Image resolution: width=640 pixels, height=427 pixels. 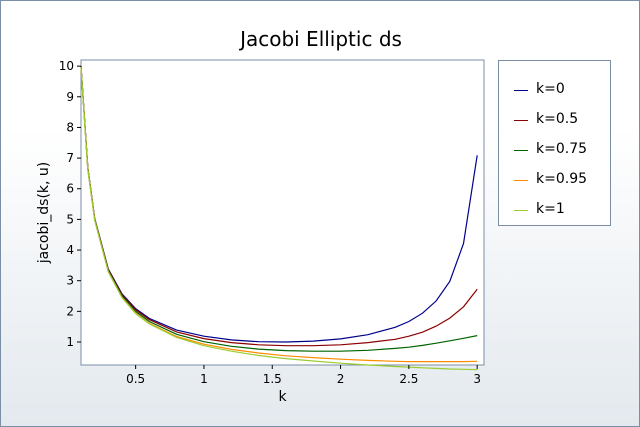 What do you see at coordinates (70, 219) in the screenshot?
I see `y-tick-label: 5` at bounding box center [70, 219].